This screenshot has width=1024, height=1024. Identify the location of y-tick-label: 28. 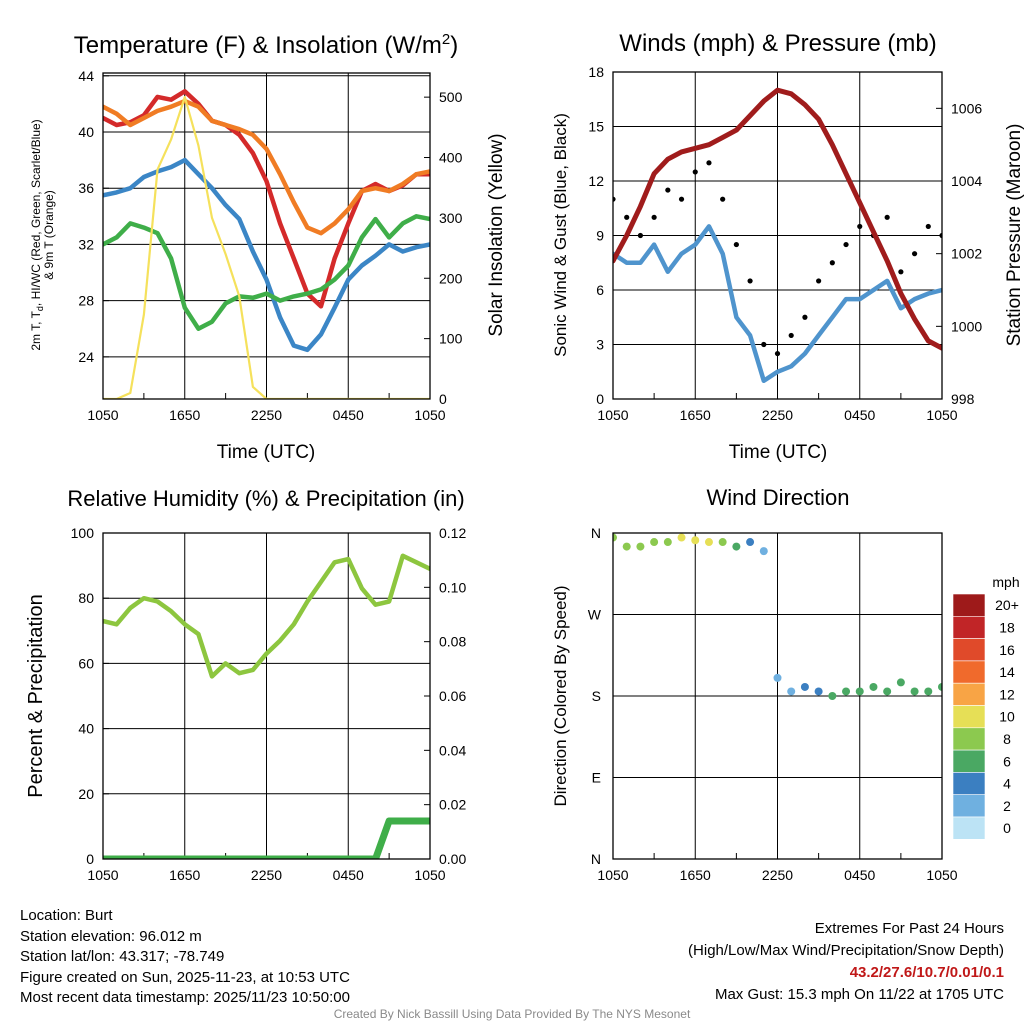
(86, 301).